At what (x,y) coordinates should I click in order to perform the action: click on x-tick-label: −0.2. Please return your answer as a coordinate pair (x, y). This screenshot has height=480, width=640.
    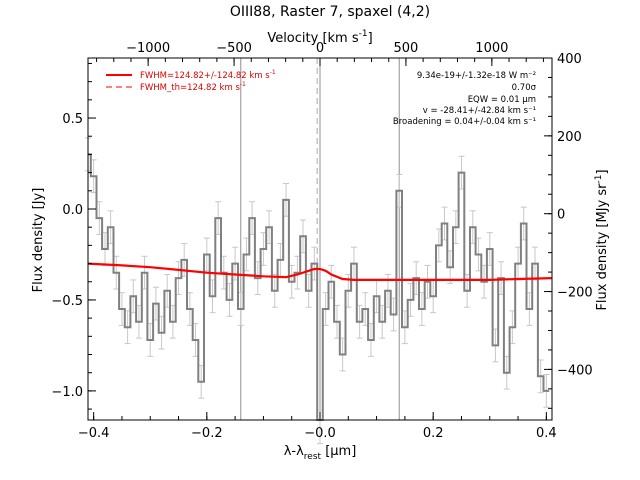
    Looking at the image, I should click on (207, 433).